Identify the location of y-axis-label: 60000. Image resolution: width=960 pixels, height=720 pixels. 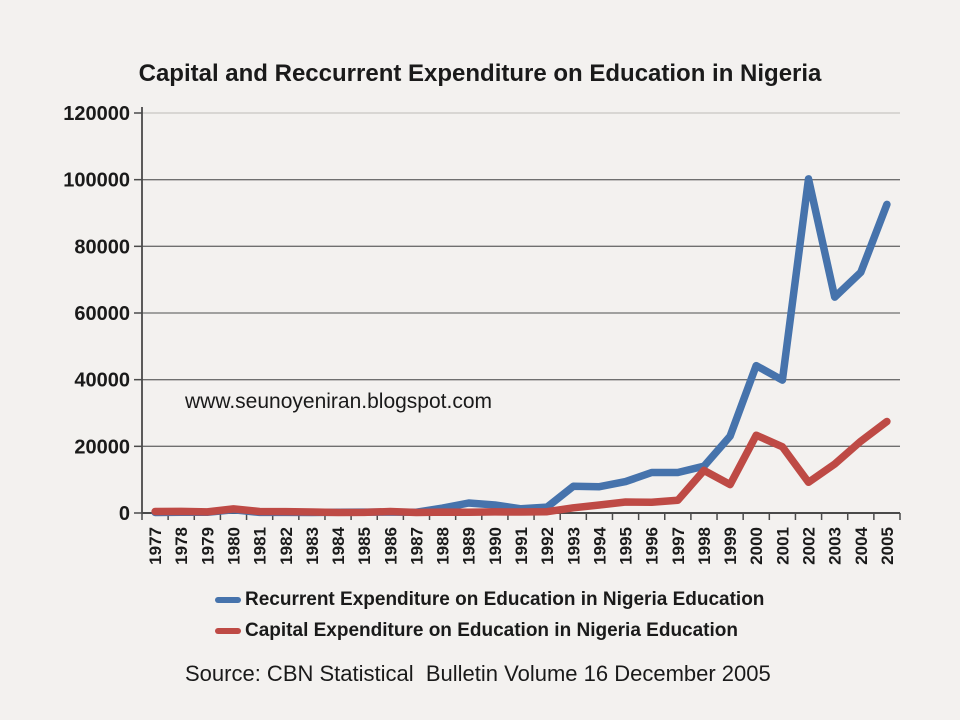
(102, 314).